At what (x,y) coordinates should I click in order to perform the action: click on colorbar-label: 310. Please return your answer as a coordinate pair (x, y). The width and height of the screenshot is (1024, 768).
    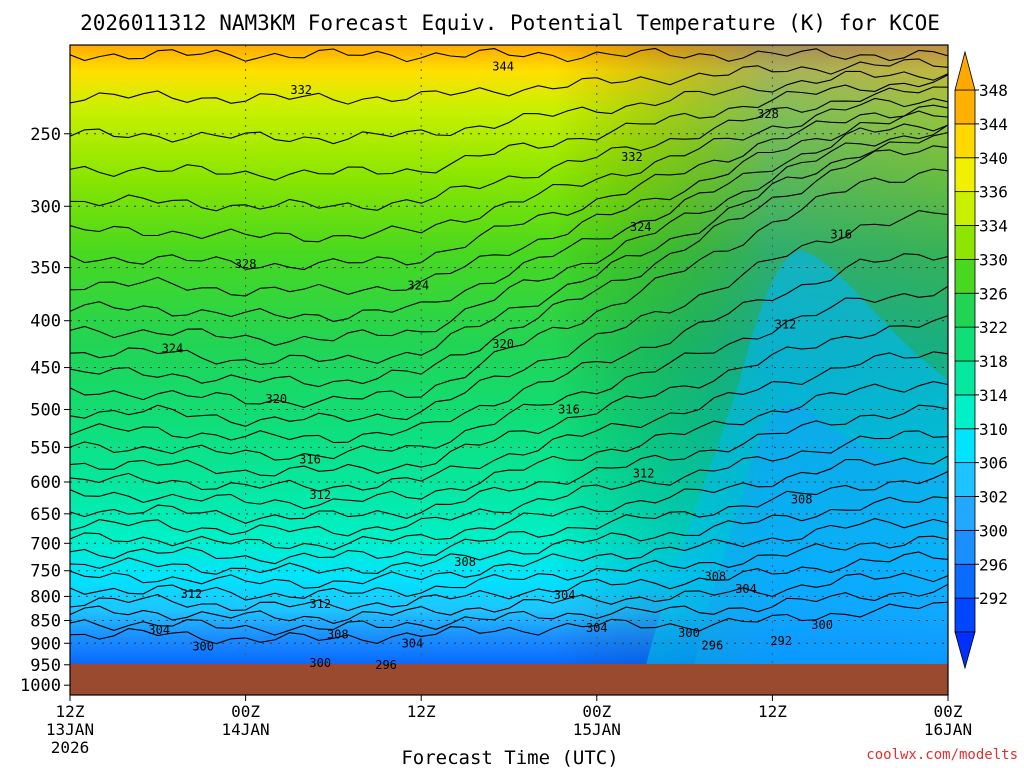
    Looking at the image, I should click on (993, 429).